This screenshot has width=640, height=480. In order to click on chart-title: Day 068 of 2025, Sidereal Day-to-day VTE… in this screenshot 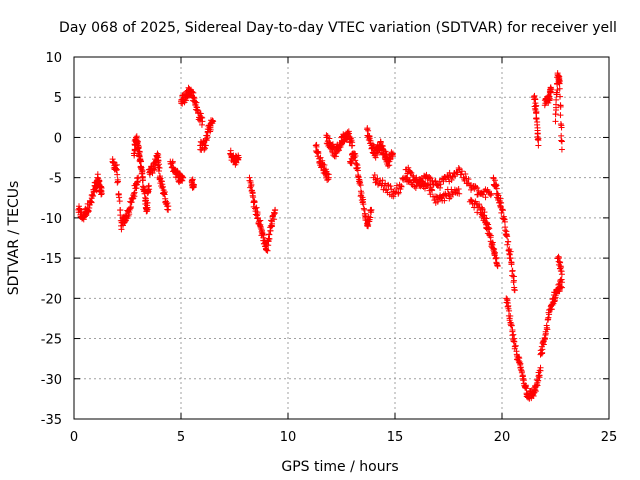, I will do `click(338, 28)`.